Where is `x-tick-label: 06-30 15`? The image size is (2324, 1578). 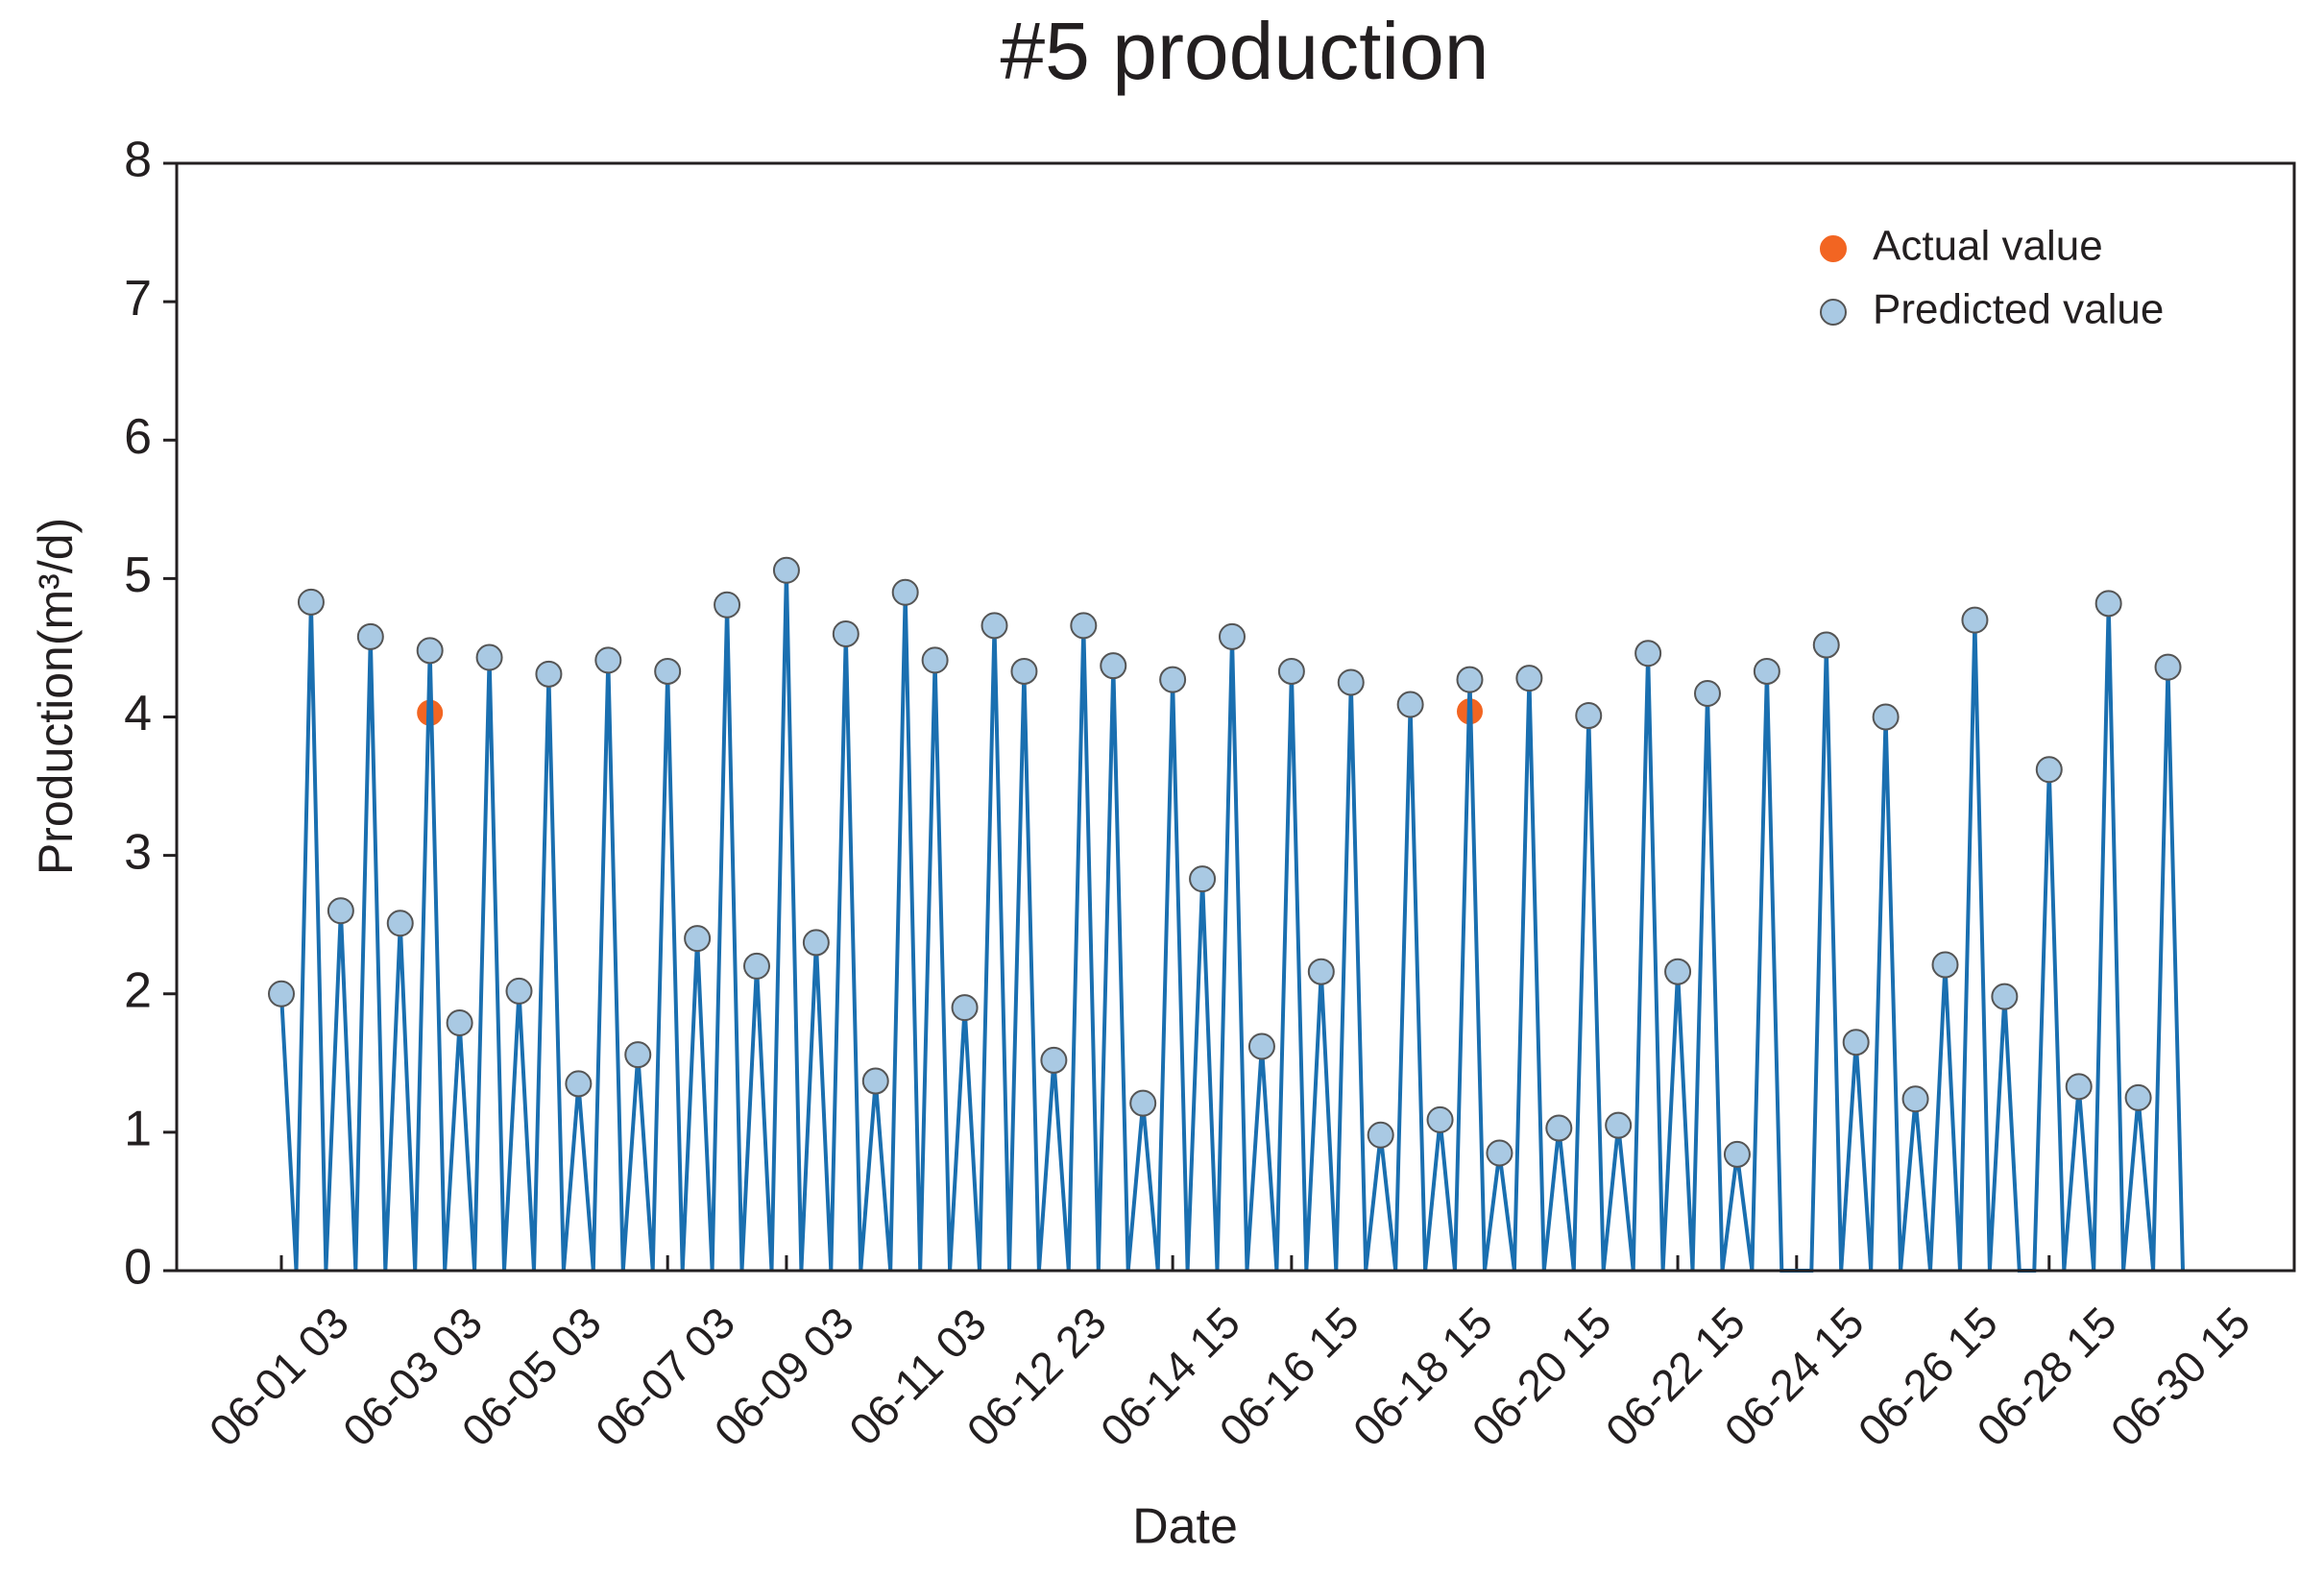
x-tick-label: 06-30 15 is located at coordinates (2180, 1377).